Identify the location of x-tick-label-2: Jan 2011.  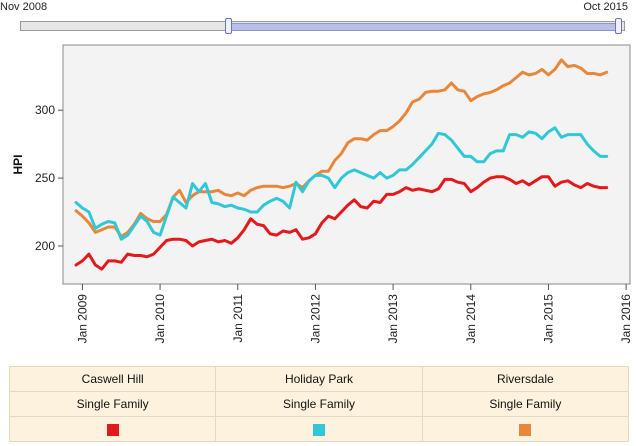
(238, 318).